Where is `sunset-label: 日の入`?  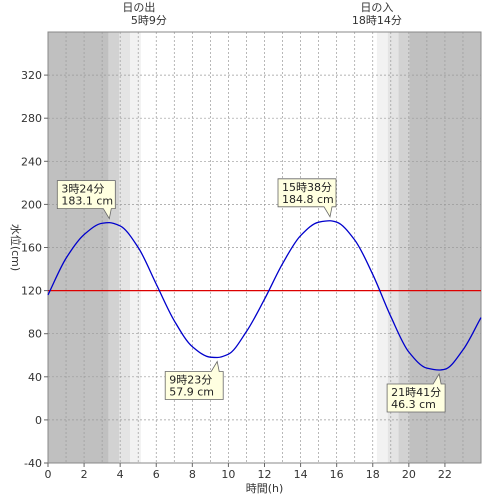
sunset-label: 日の入 is located at coordinates (376, 7).